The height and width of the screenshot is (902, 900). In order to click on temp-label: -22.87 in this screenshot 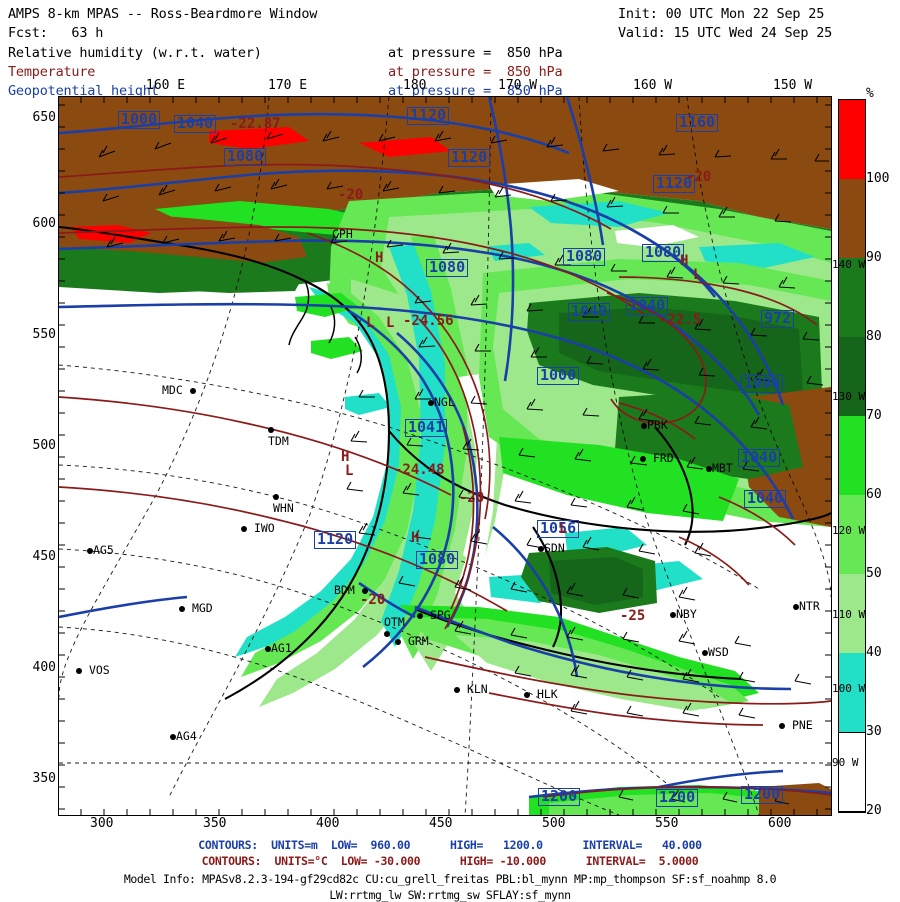, I will do `click(255, 124)`.